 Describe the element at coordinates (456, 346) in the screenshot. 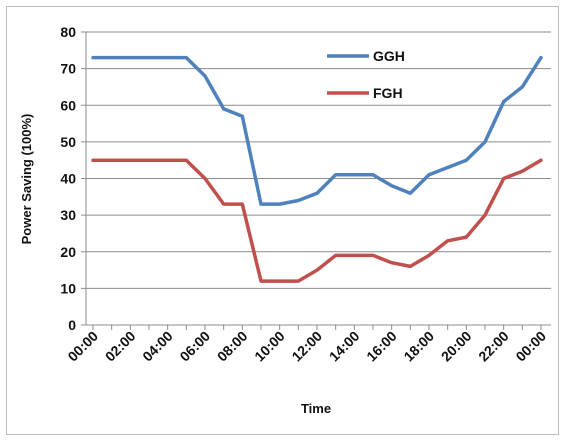

I see `x-tick-label: 20:00` at that location.